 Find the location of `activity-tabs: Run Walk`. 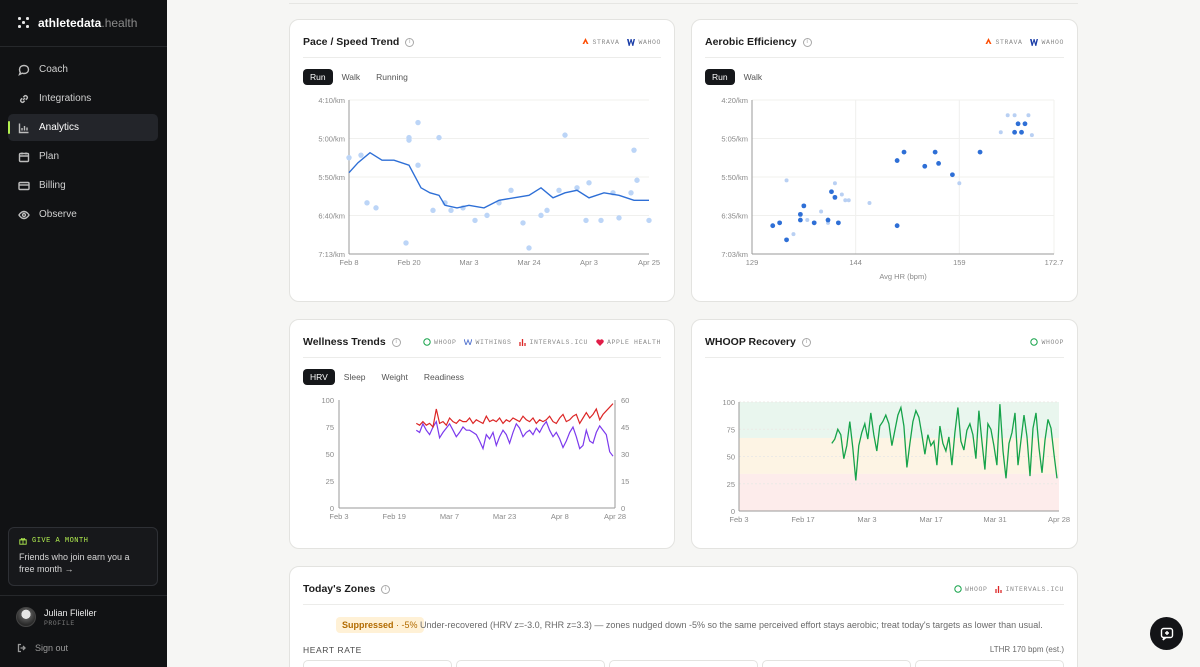

activity-tabs: Run Walk is located at coordinates (737, 77).